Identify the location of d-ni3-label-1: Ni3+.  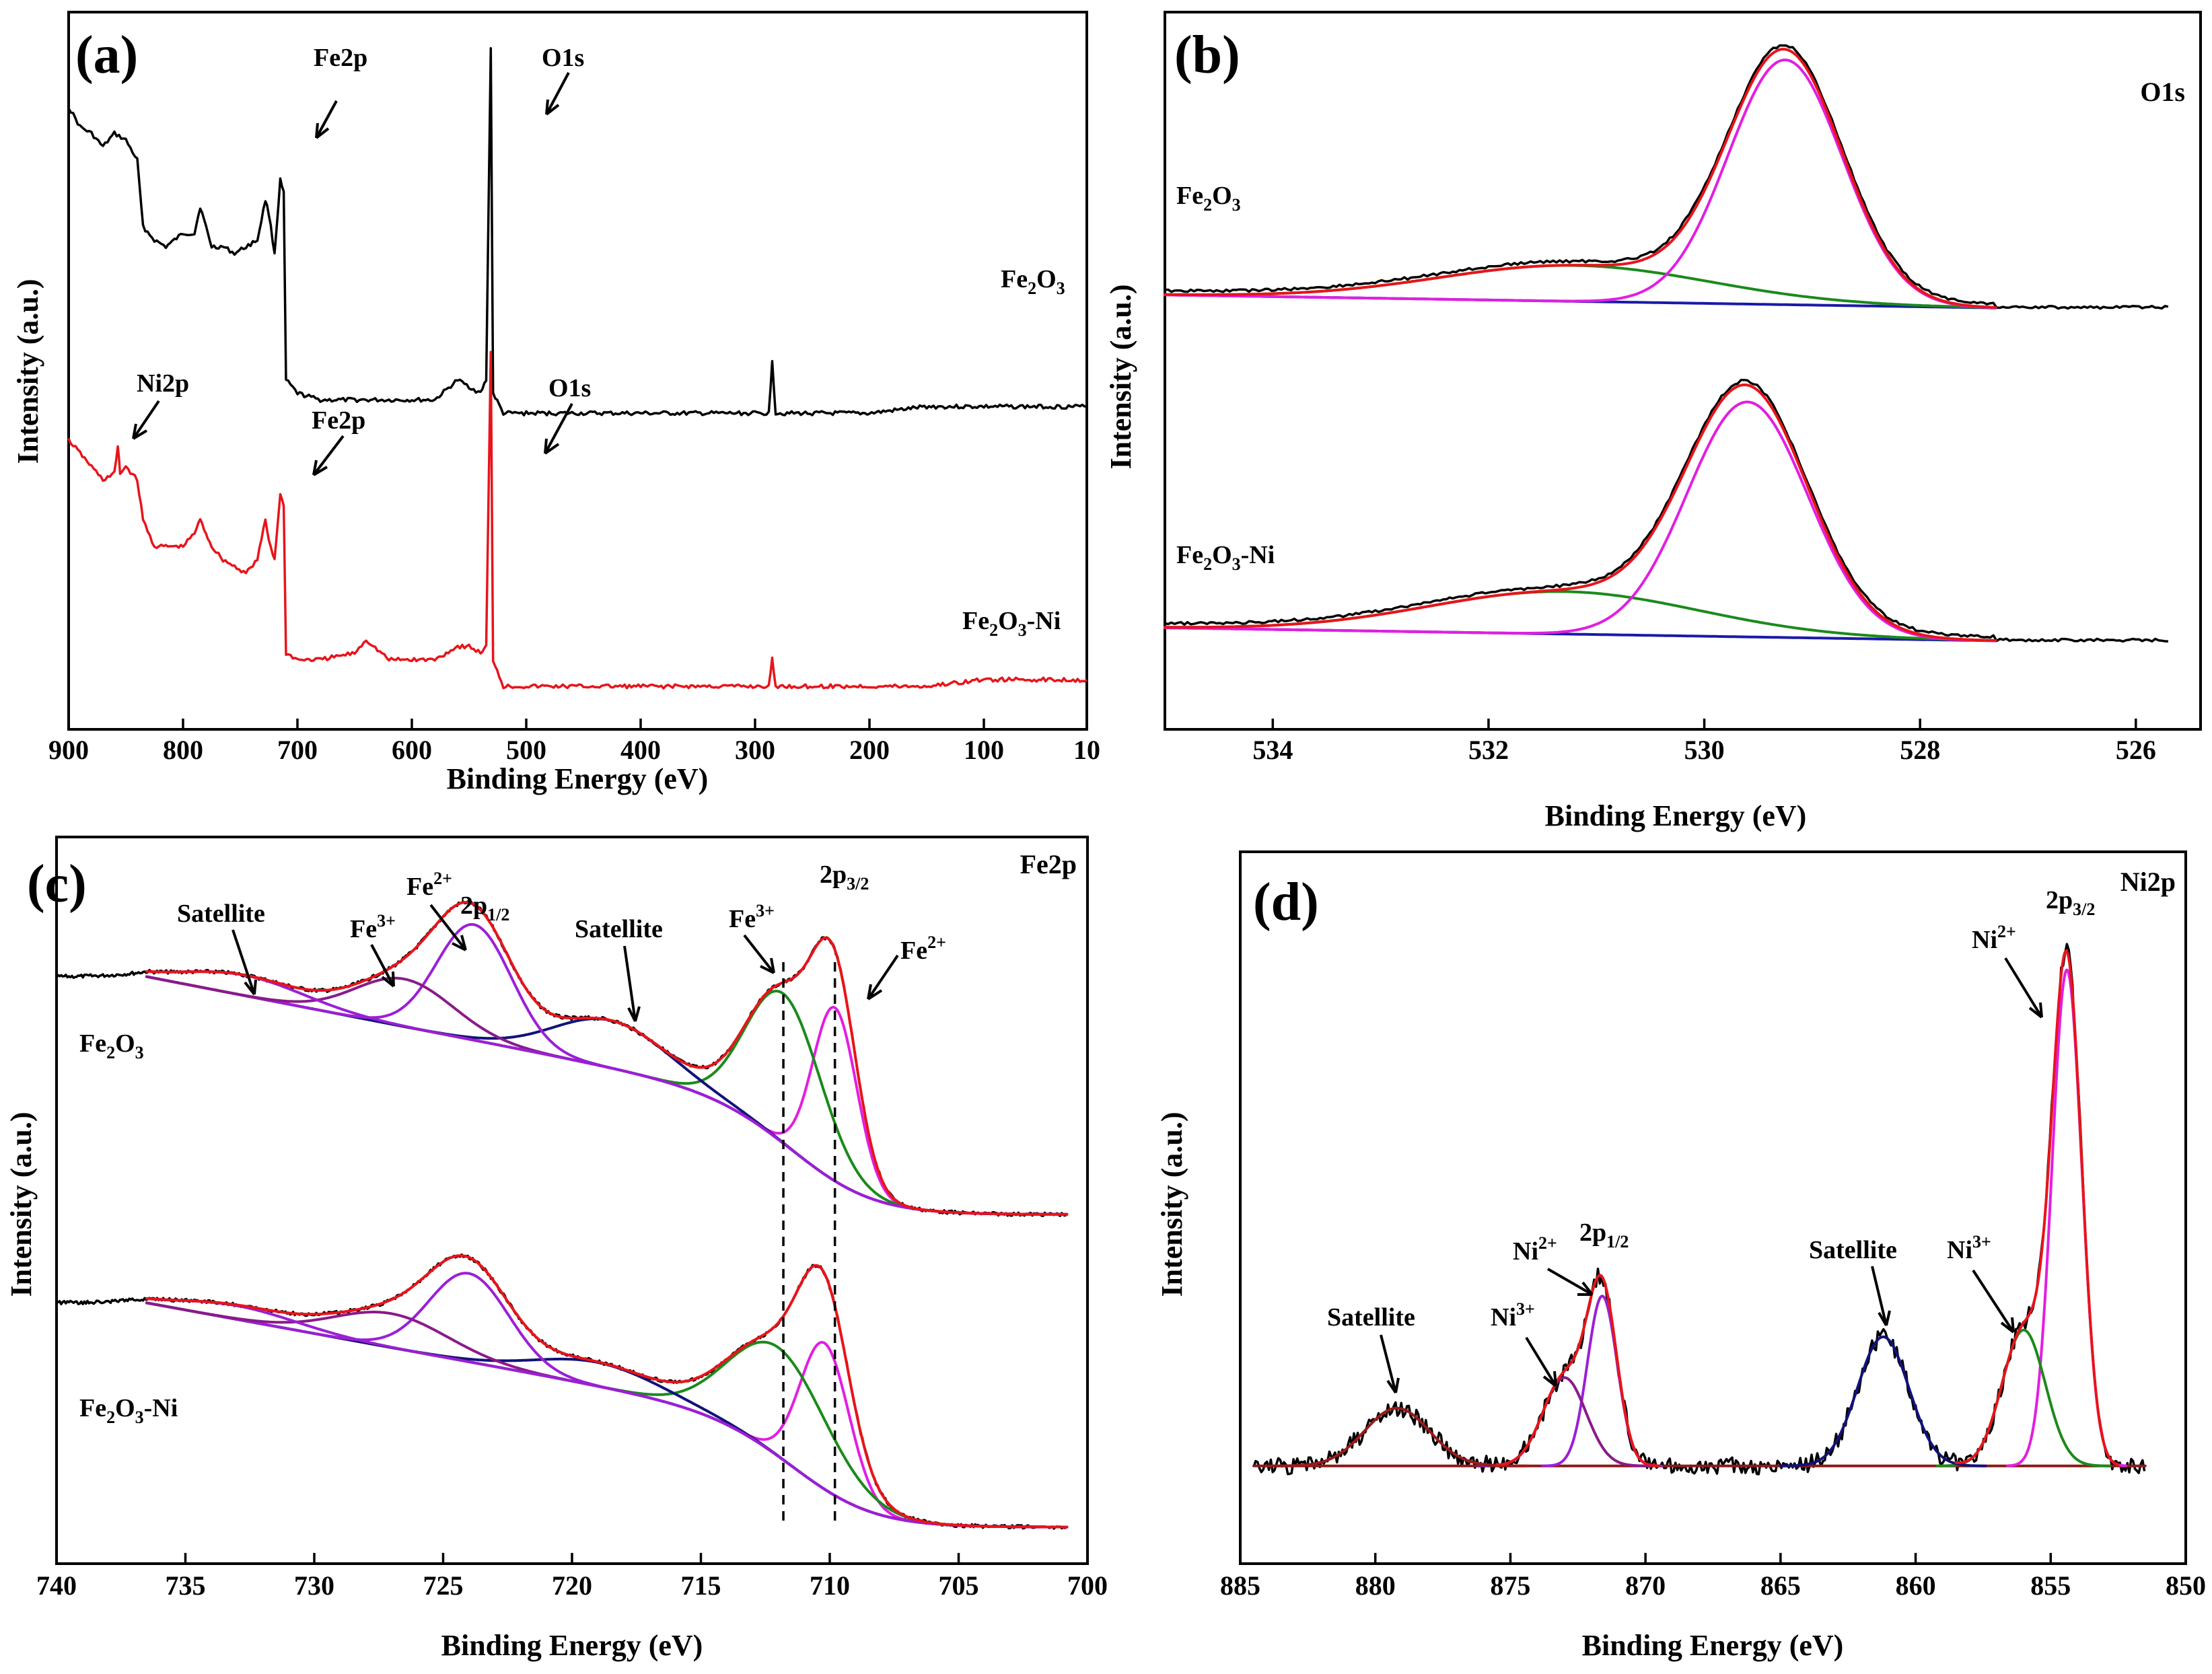
(1513, 1315).